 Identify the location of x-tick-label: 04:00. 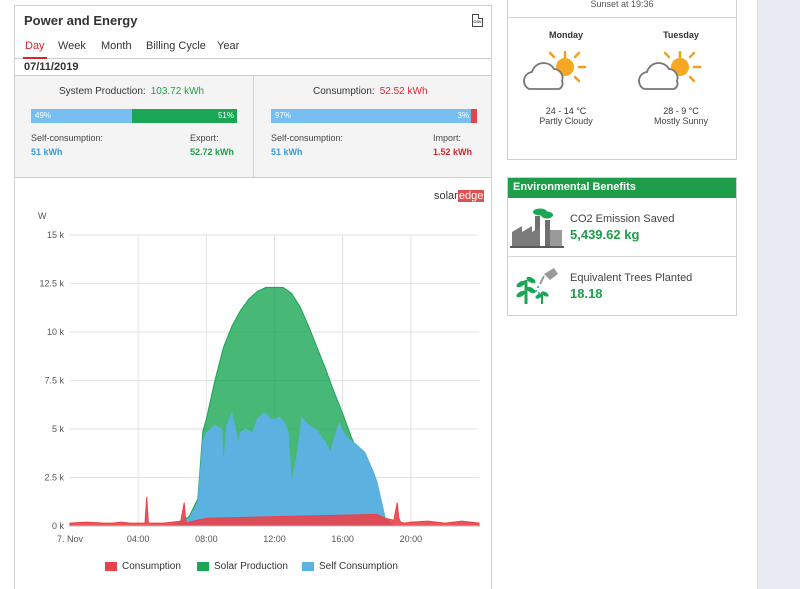
(138, 539).